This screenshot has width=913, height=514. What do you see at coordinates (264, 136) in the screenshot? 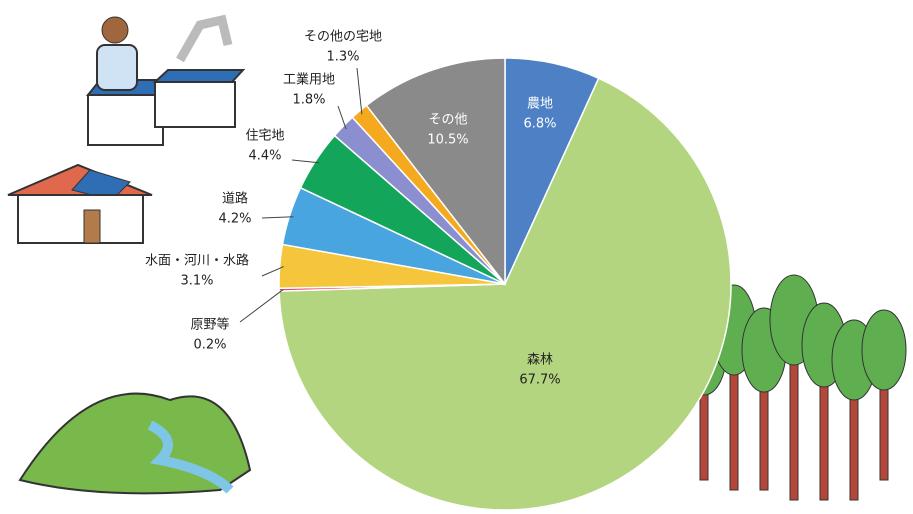
I see `slice-label: 住宅地` at bounding box center [264, 136].